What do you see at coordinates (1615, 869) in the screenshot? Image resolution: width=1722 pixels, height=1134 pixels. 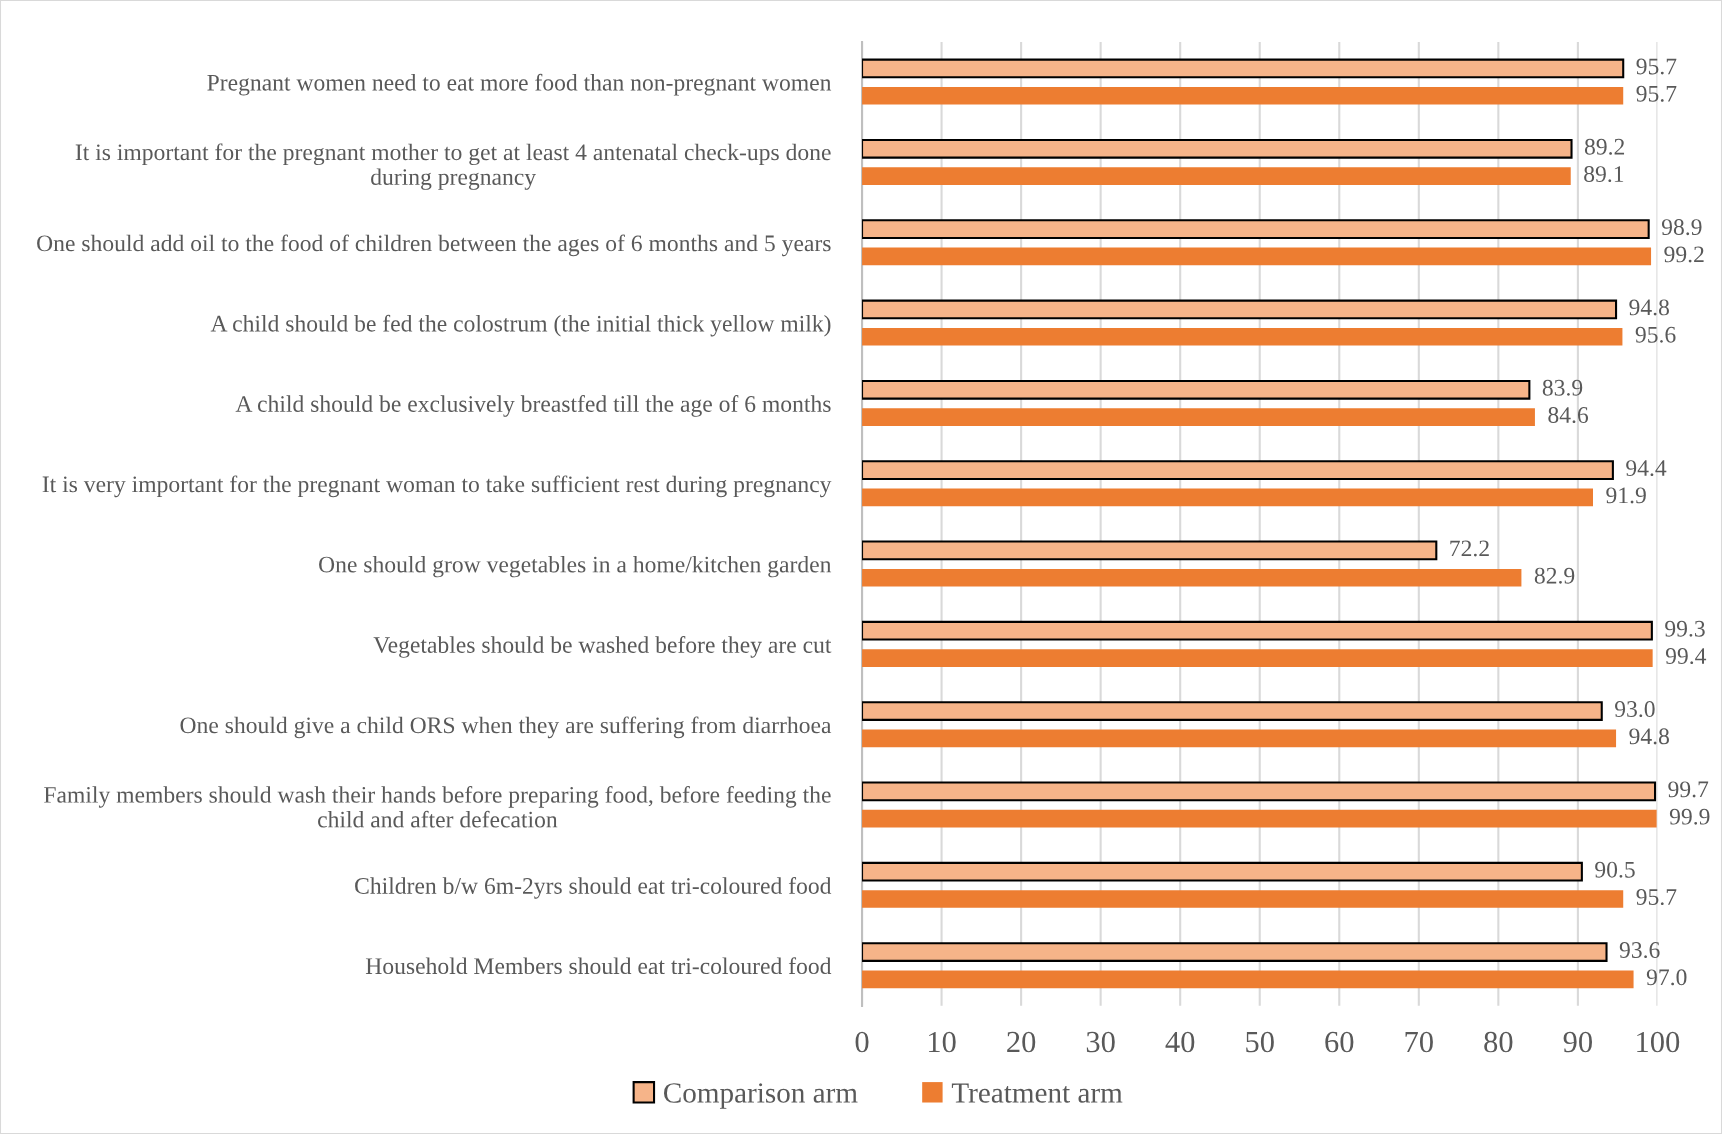 I see `data-label: 90.5` at bounding box center [1615, 869].